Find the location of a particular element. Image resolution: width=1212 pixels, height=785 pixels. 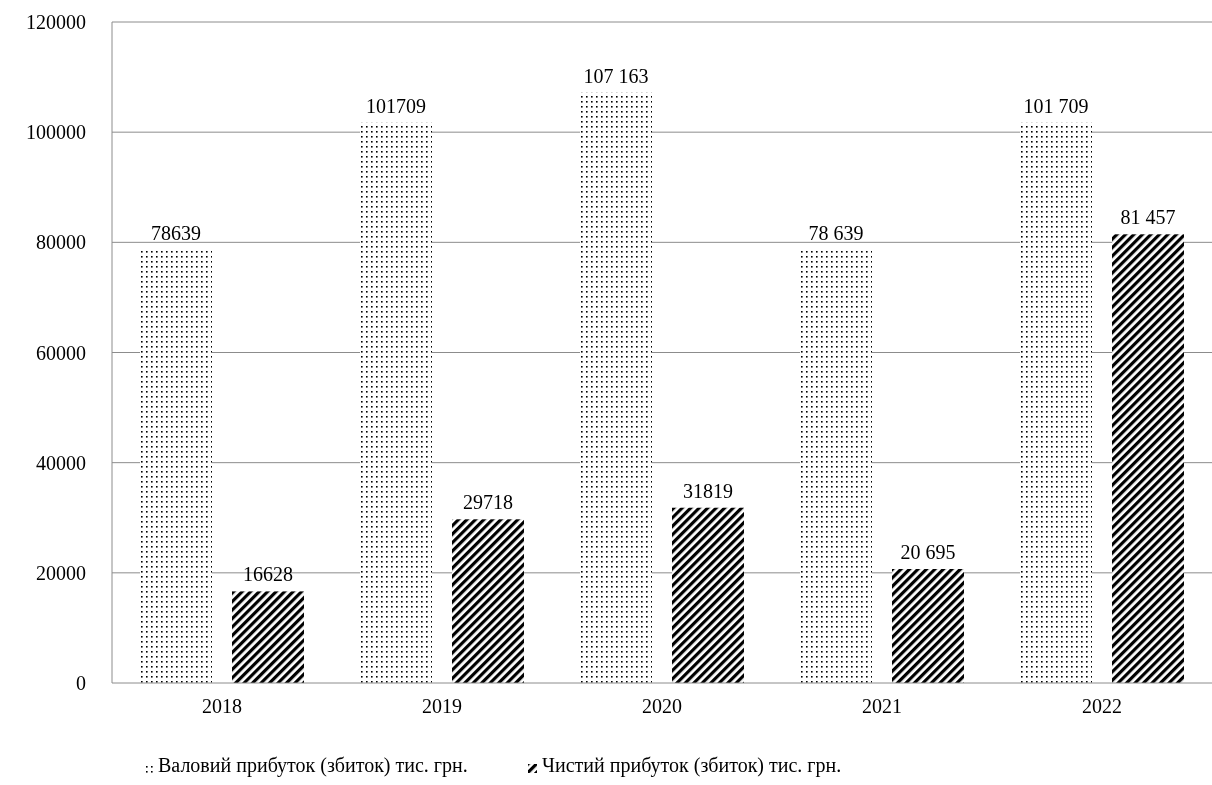

data-label: 101 709 is located at coordinates (1056, 105).